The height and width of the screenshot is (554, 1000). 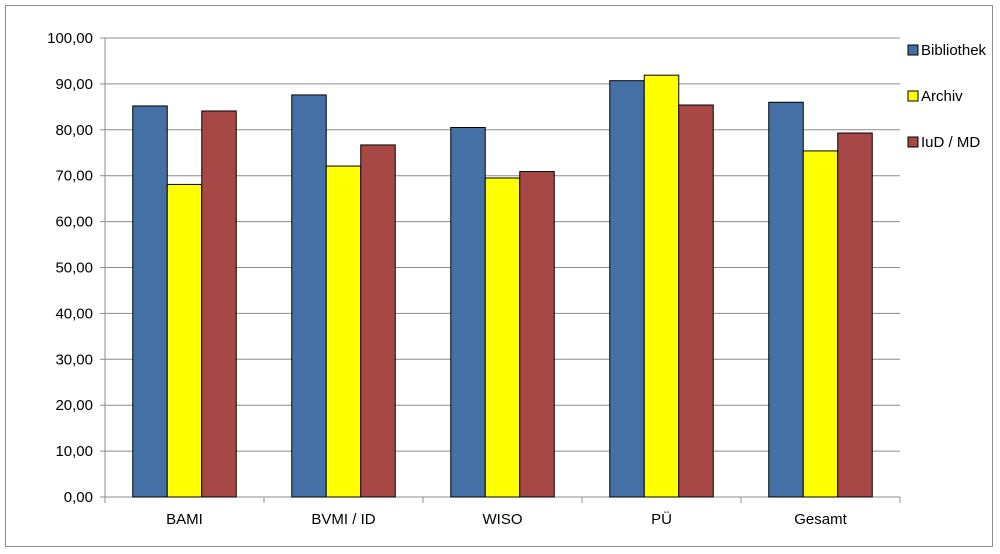 What do you see at coordinates (950, 142) in the screenshot?
I see `legend-label: IuD / MD` at bounding box center [950, 142].